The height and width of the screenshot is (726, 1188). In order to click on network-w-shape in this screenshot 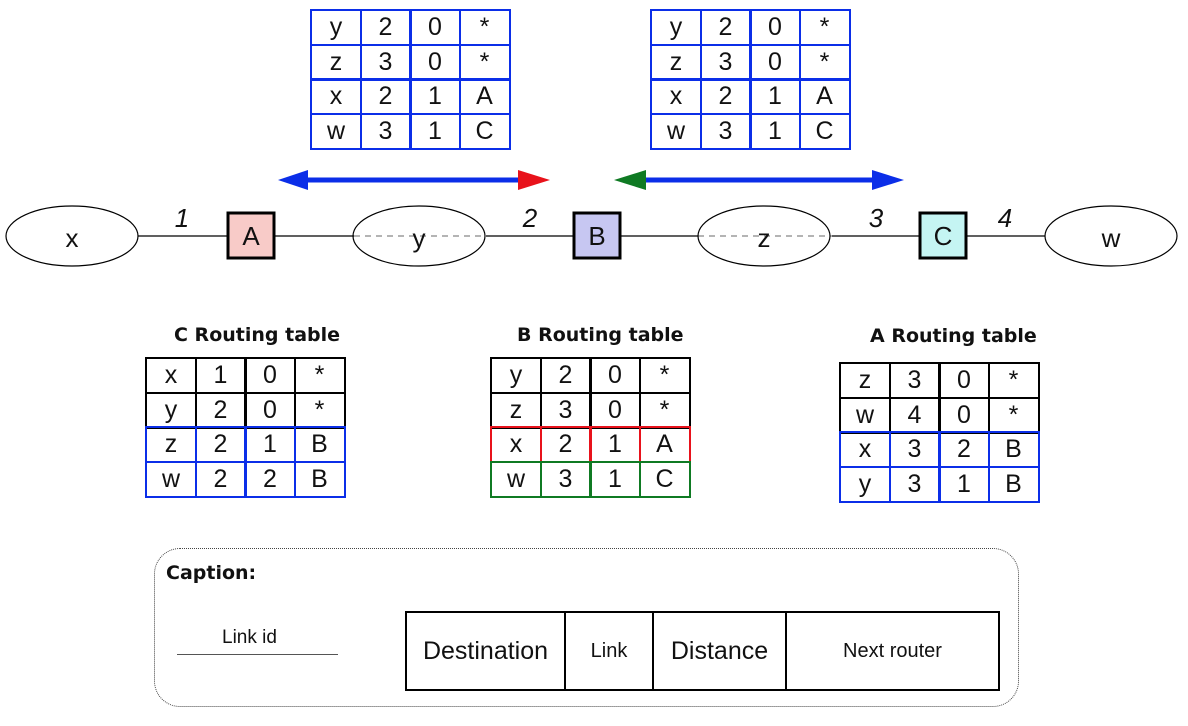, I will do `click(1111, 236)`.